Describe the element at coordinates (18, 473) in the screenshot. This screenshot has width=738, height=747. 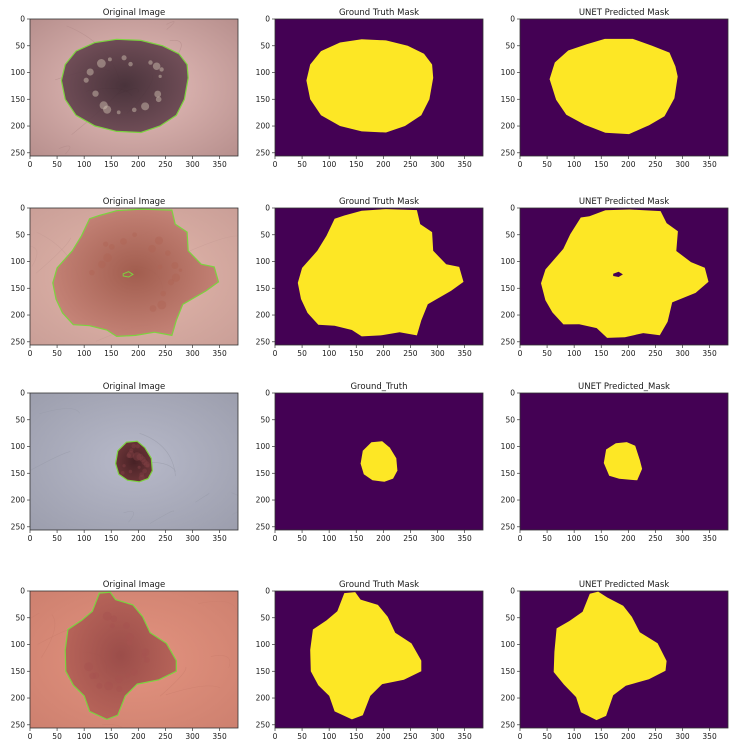
I see `y-tick-label: 150` at that location.